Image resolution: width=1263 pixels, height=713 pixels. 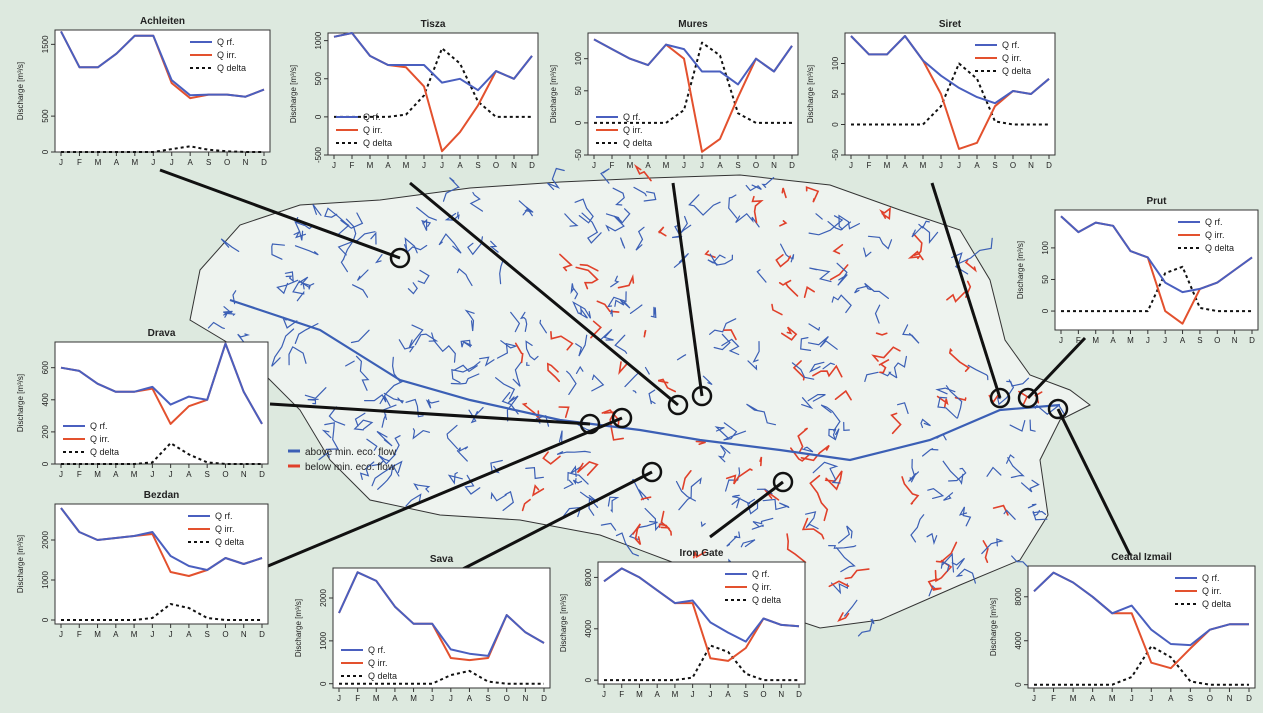 I want to click on x-tick-label: S, so click(x=1190, y=698).